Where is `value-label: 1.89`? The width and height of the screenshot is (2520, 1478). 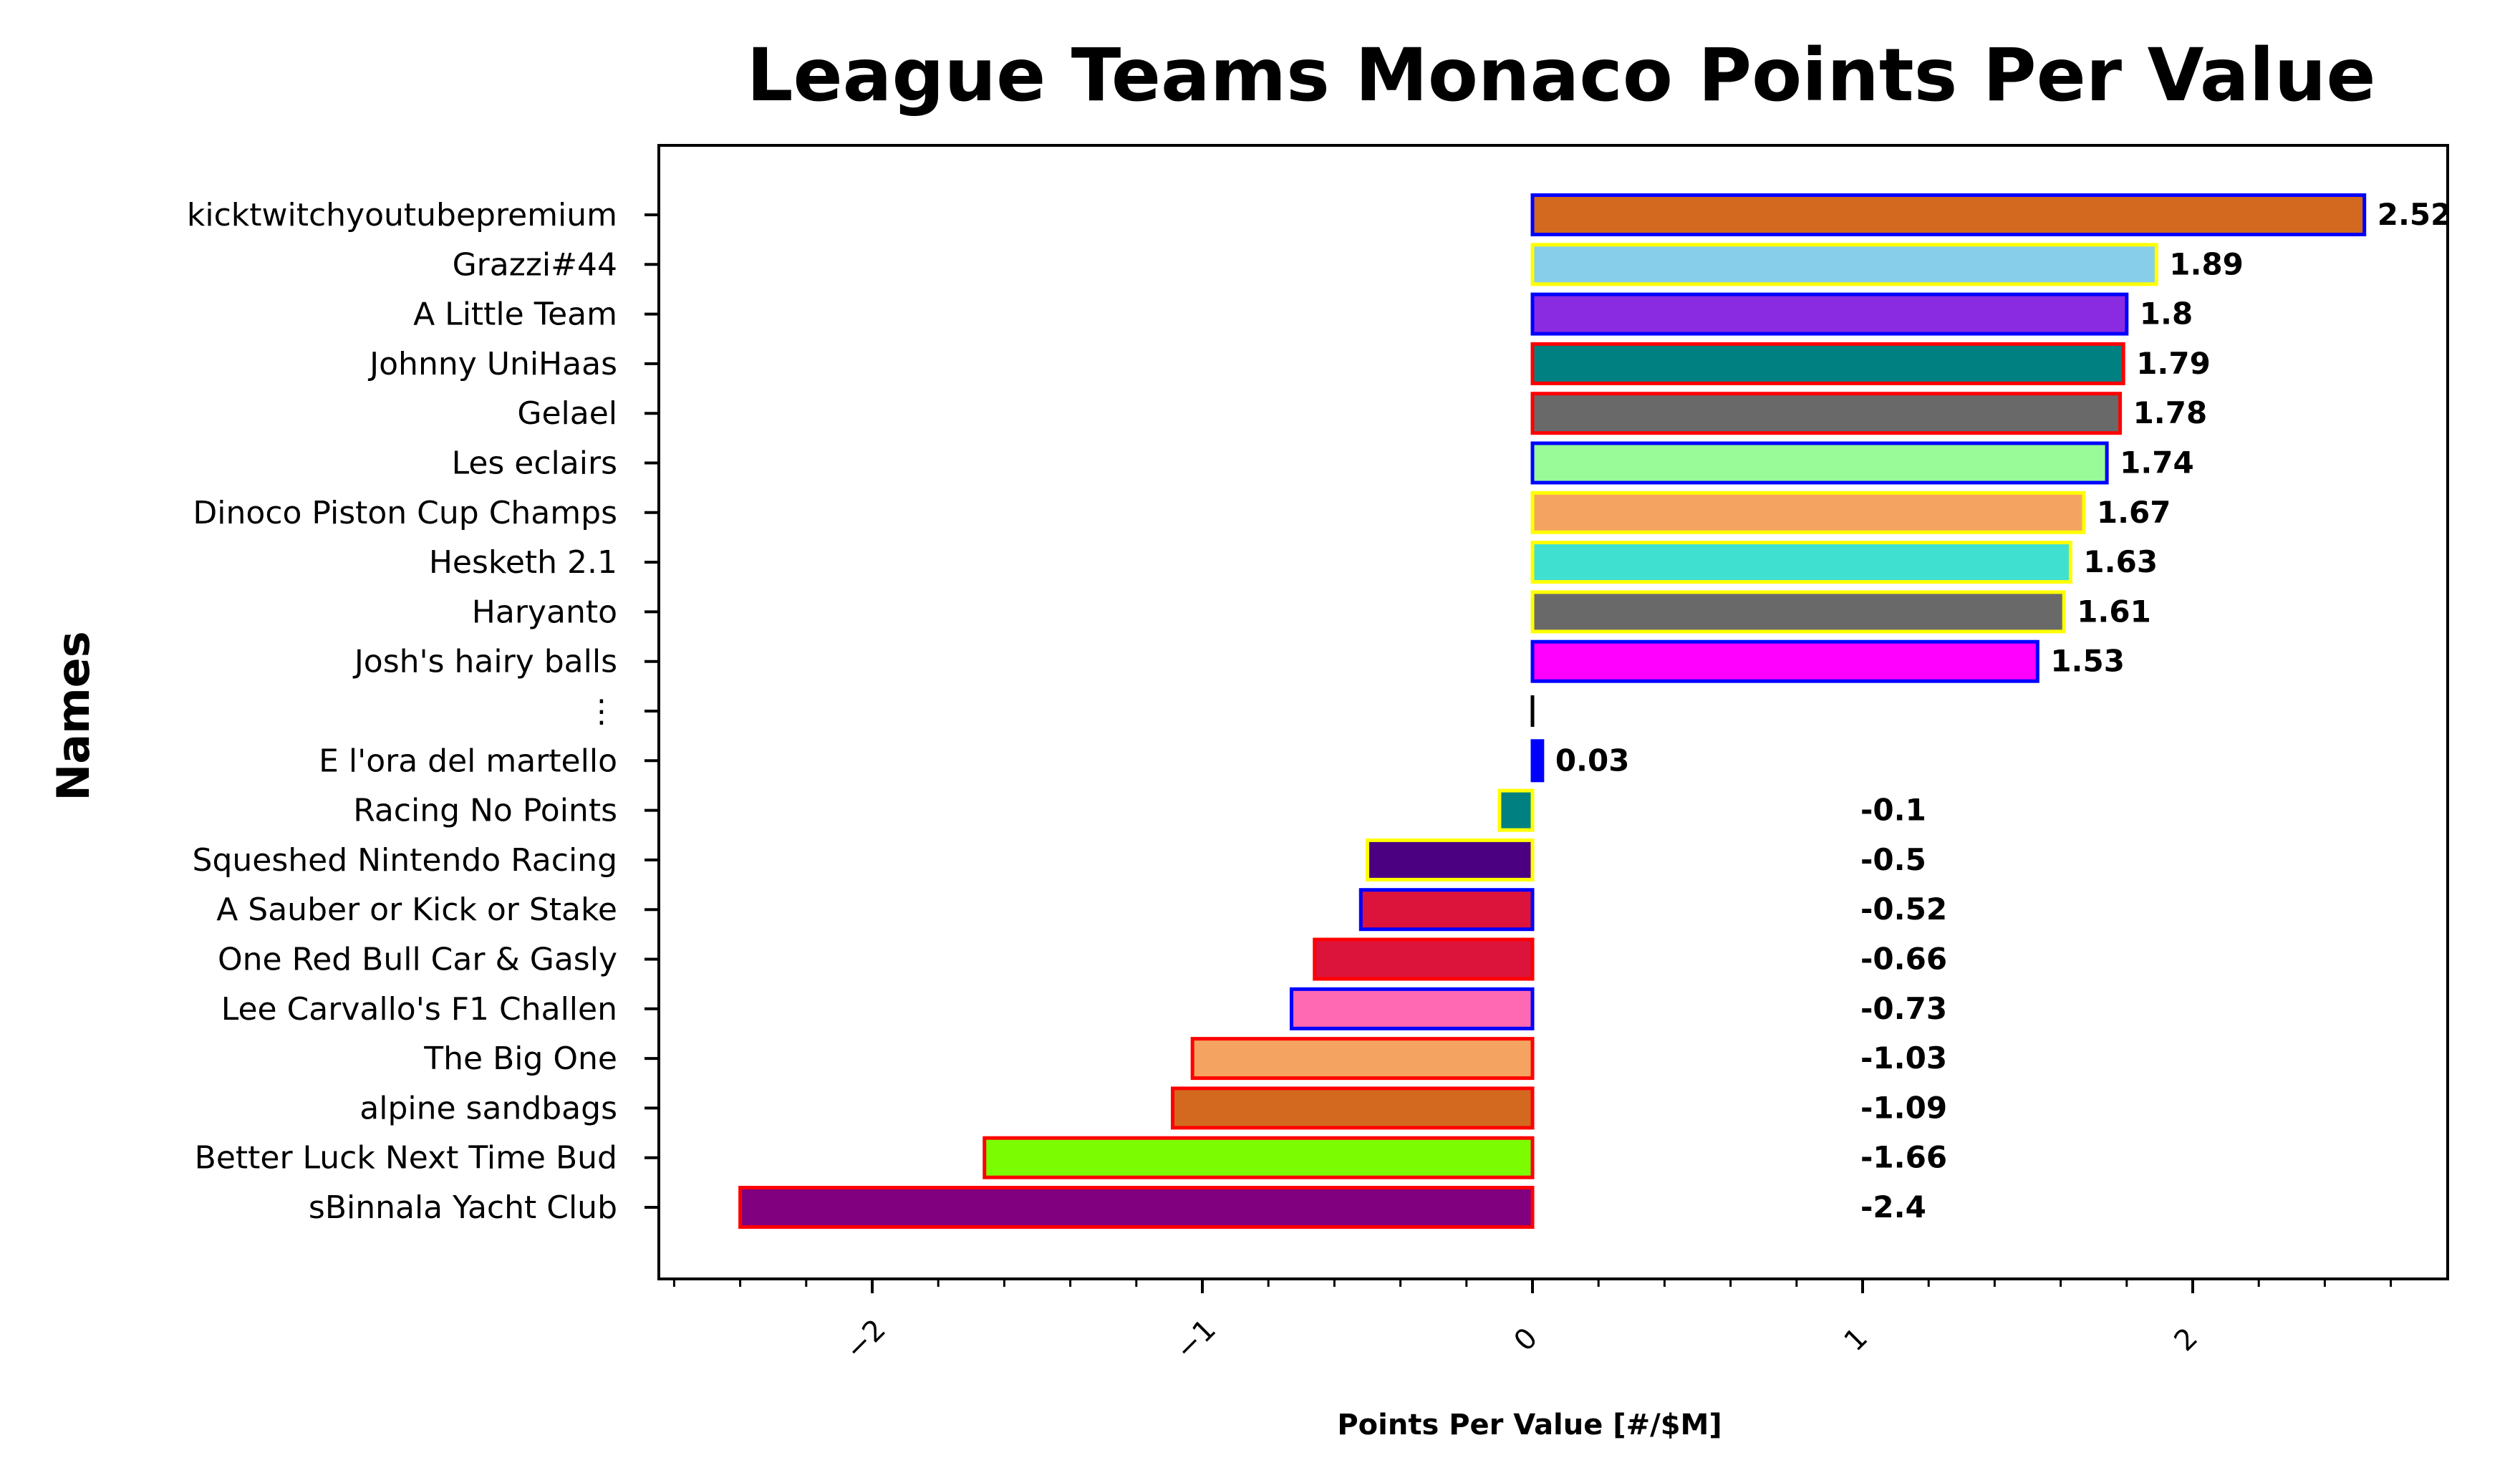
value-label: 1.89 is located at coordinates (2206, 263).